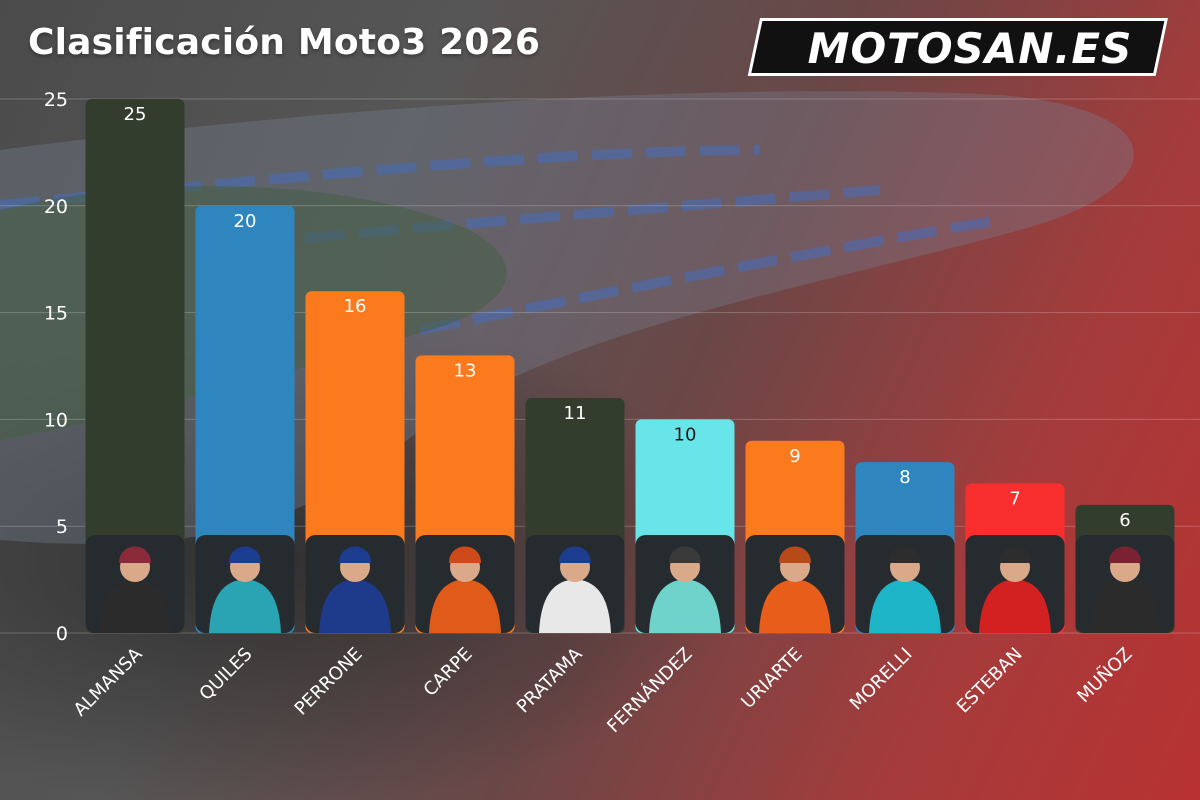 The width and height of the screenshot is (1200, 800). I want to click on x-tick-label: QUILES, so click(225, 674).